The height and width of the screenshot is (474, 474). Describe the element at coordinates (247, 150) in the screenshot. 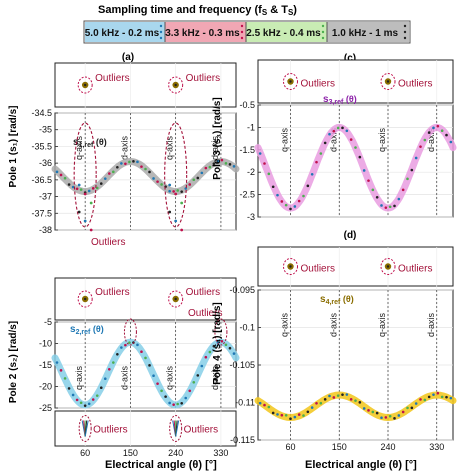

I see `y-tick-label: -1.5` at that location.